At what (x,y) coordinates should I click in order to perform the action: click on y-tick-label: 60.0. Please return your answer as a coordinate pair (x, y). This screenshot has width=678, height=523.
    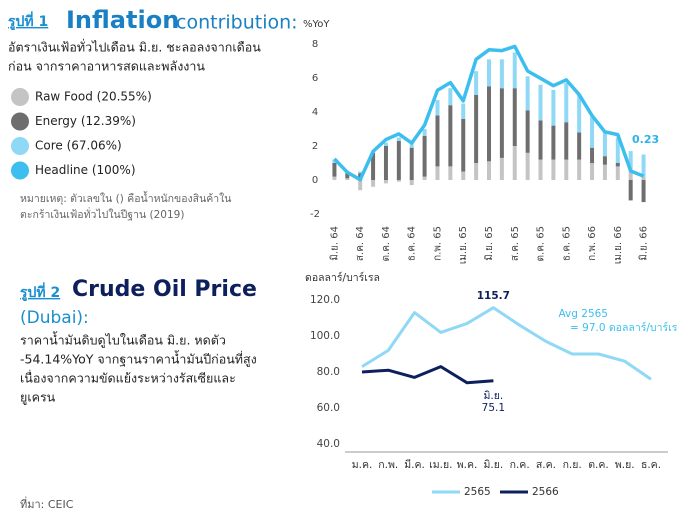
    Looking at the image, I should click on (328, 408).